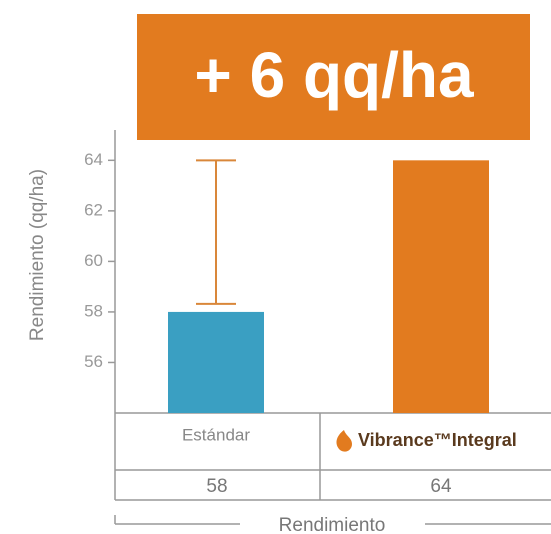 This screenshot has width=551, height=534. Describe the element at coordinates (441, 486) in the screenshot. I see `value-cell: 64` at that location.